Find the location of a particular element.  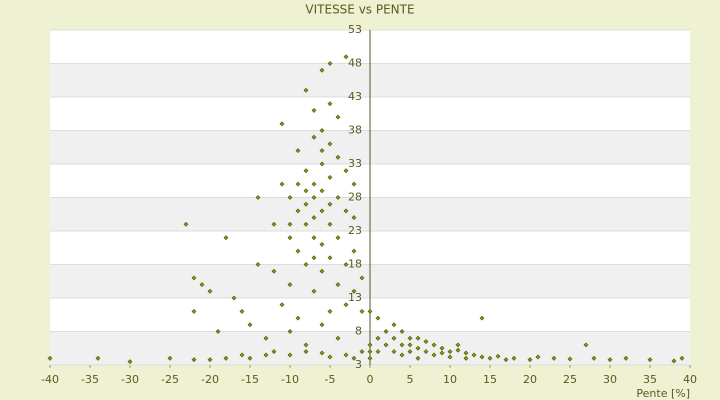

x-tick-label: -35 is located at coordinates (90, 379).